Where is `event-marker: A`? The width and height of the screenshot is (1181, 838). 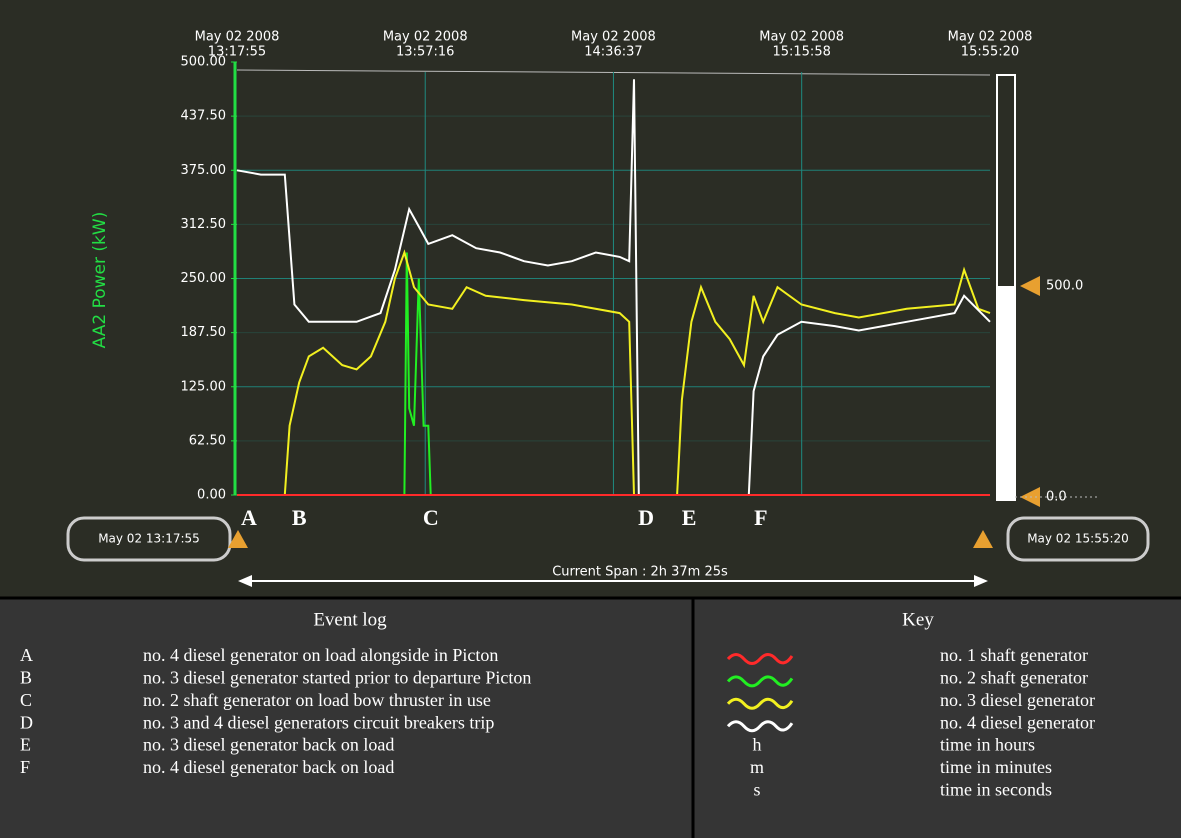
event-marker: A is located at coordinates (249, 517).